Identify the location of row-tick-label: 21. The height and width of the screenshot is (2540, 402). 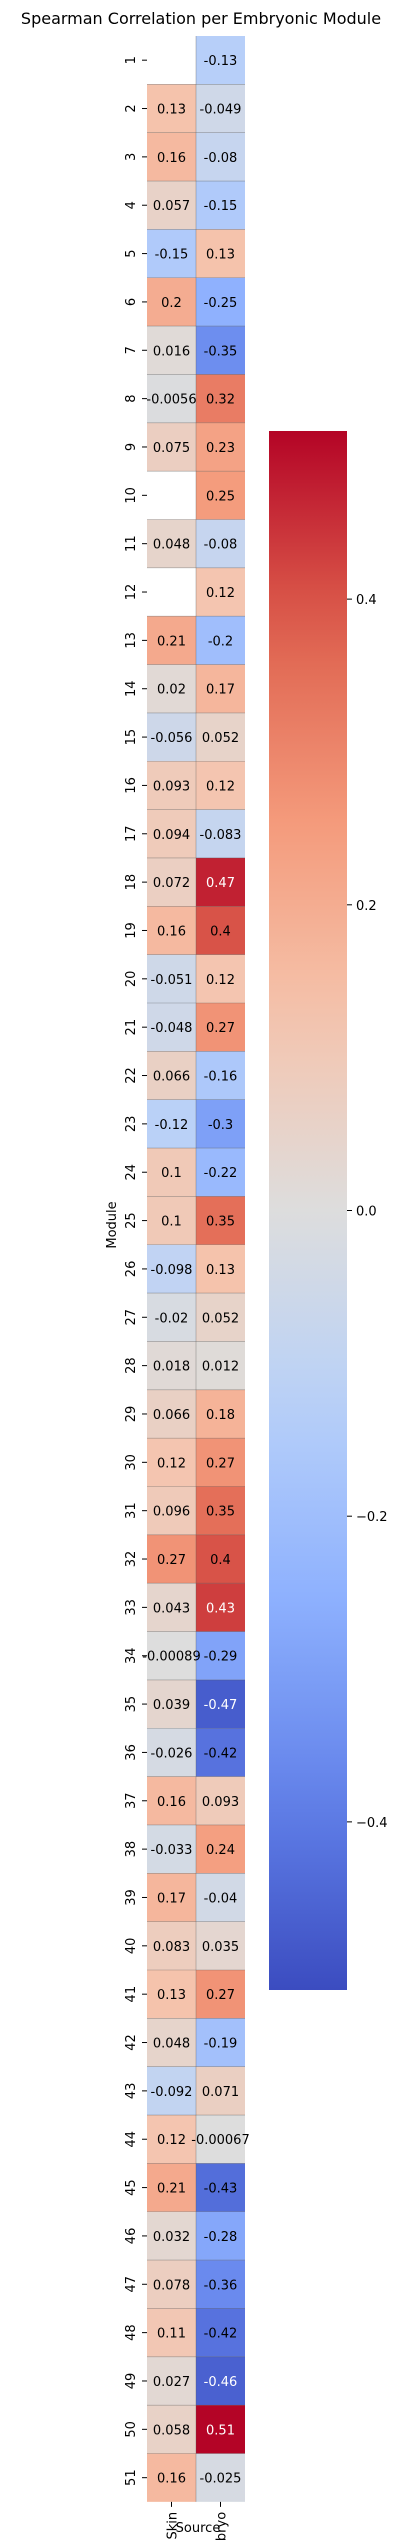
(131, 1027).